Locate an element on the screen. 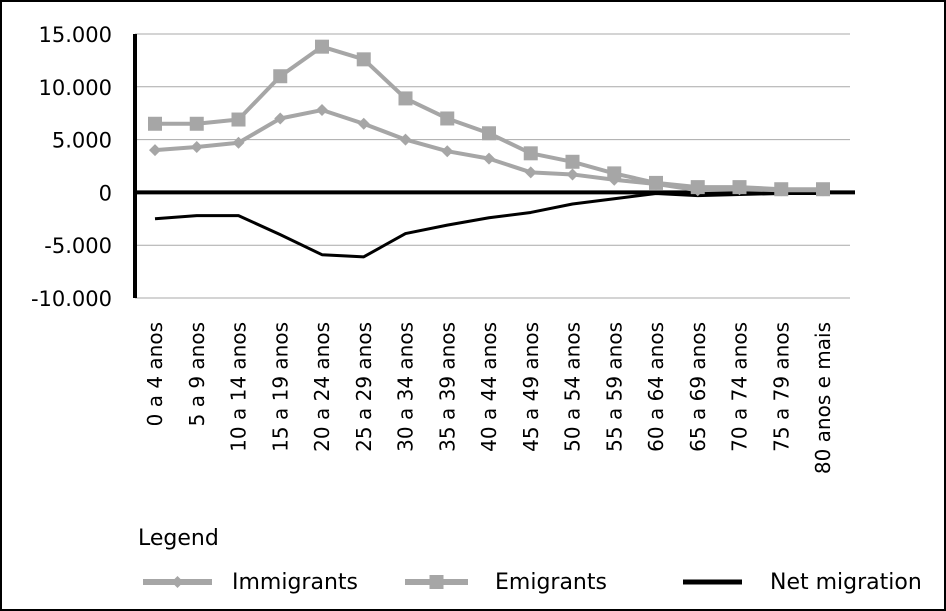  y-tick-label: 0 is located at coordinates (105, 193).